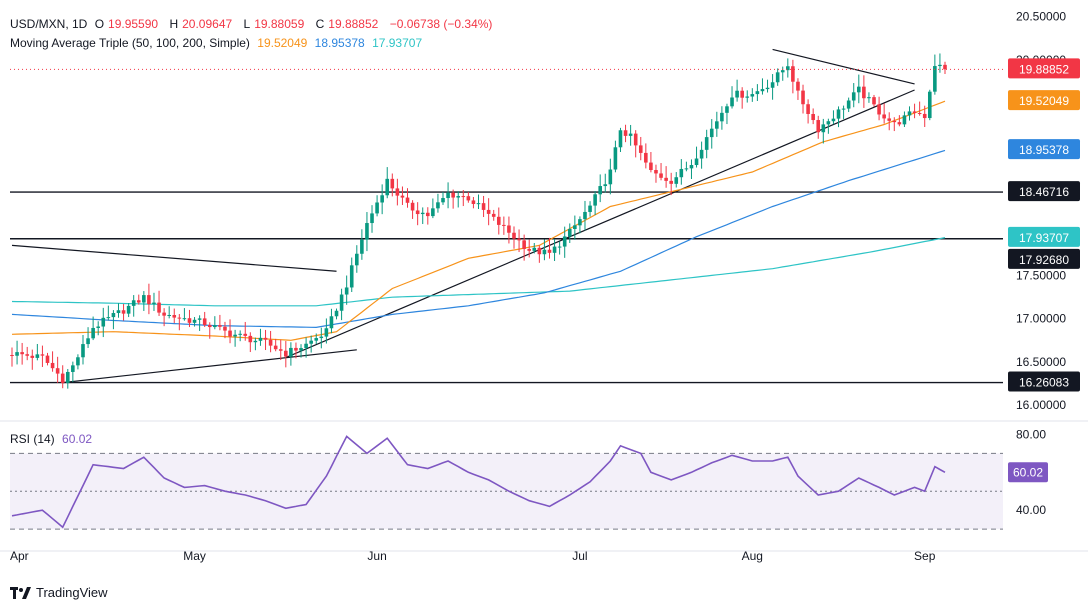 Image resolution: width=1088 pixels, height=612 pixels. What do you see at coordinates (201, 24) in the screenshot?
I see `ohlc-high: H 20.09647` at bounding box center [201, 24].